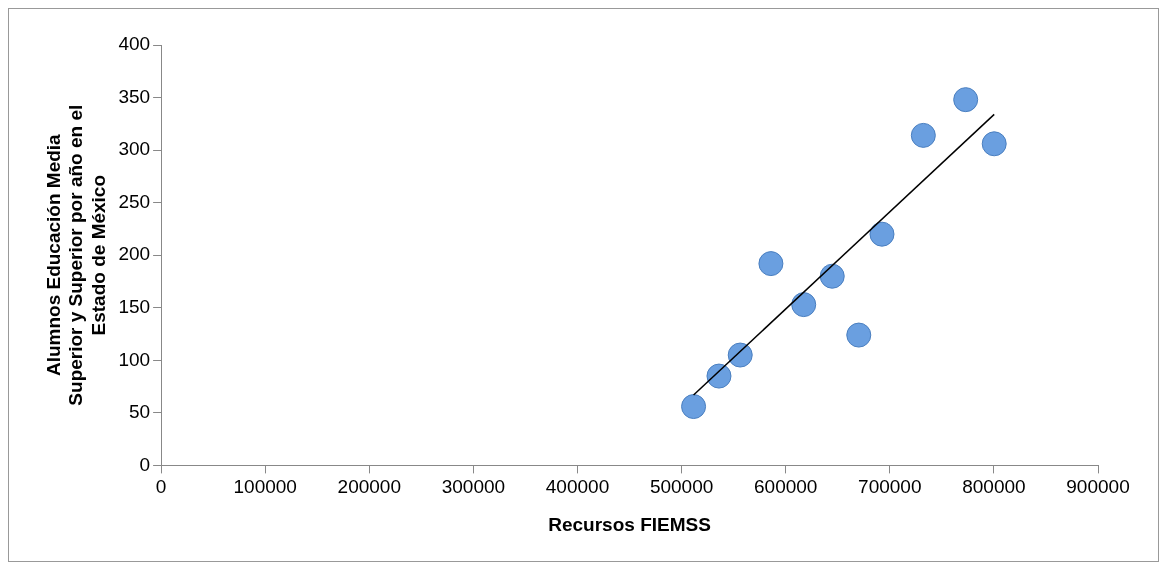 The image size is (1167, 570). Describe the element at coordinates (786, 487) in the screenshot. I see `x-tick-label: 600000` at that location.